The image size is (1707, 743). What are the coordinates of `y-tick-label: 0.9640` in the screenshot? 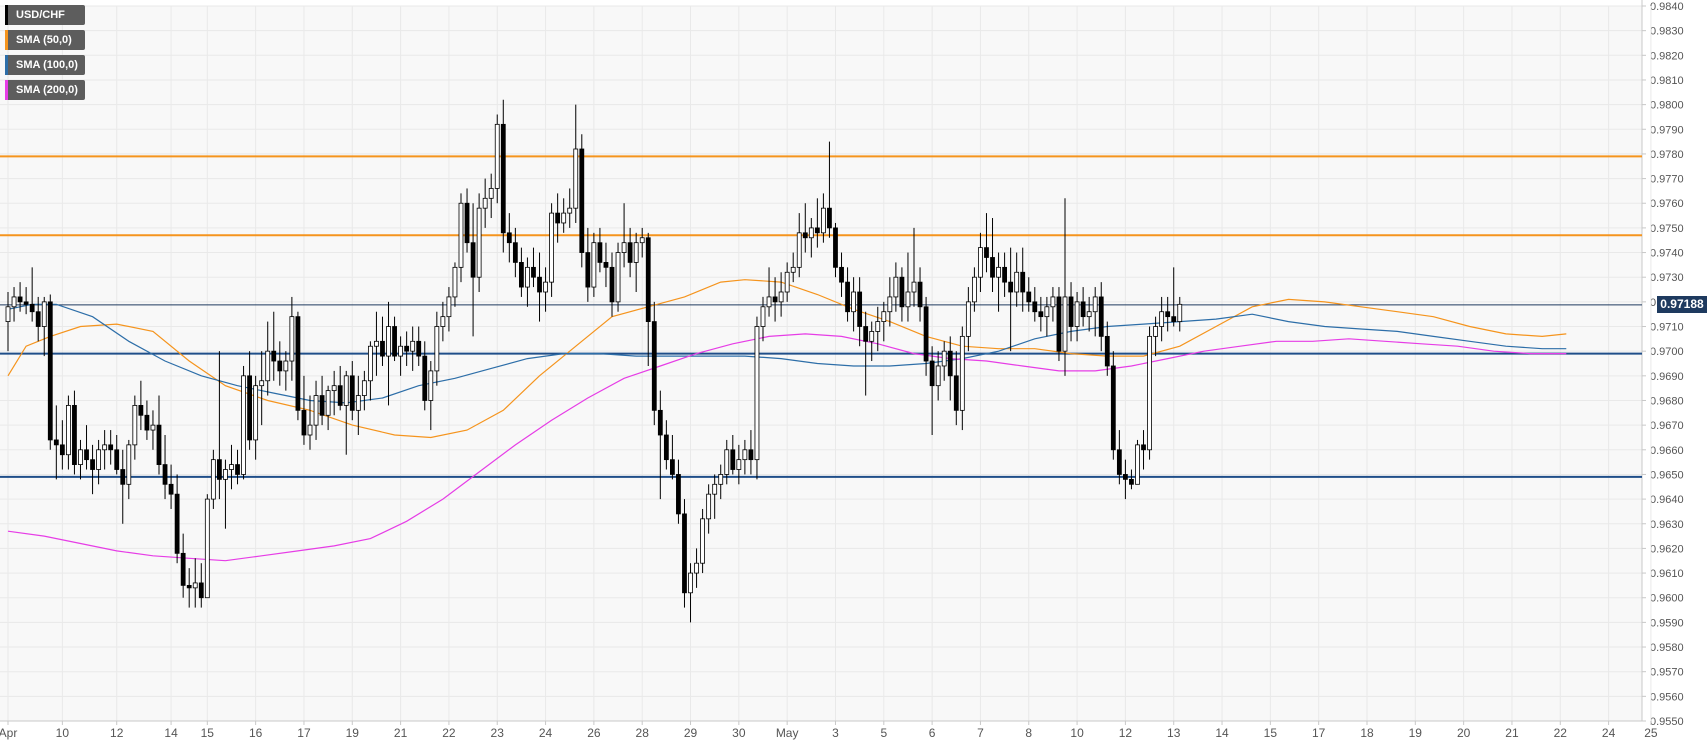 It's located at (1667, 500).